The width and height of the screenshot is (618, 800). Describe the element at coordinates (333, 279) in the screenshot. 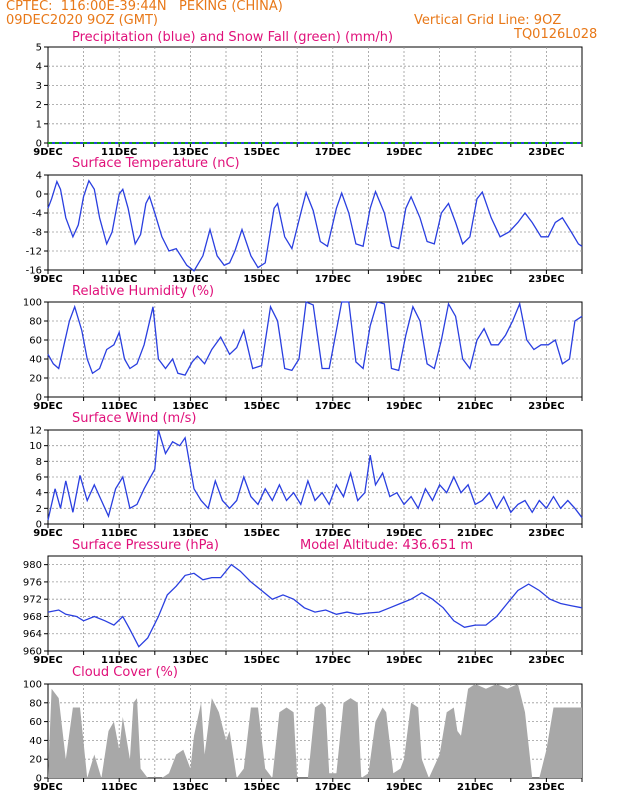

I see `temp-xtick-label: 17DEC` at that location.